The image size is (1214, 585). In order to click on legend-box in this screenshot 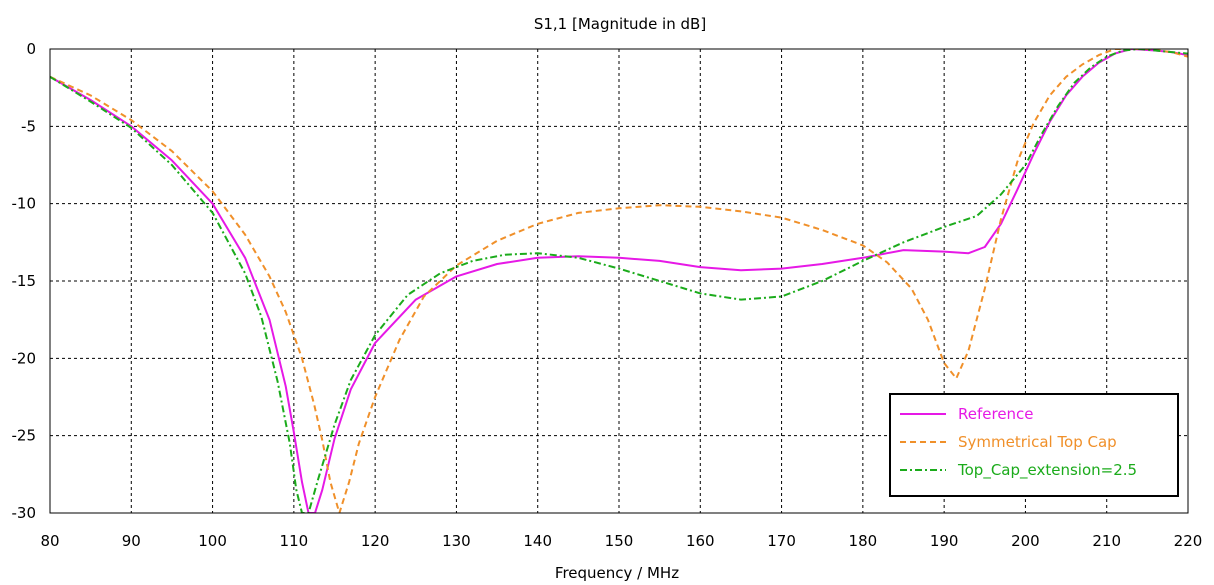, I will do `click(1034, 445)`.